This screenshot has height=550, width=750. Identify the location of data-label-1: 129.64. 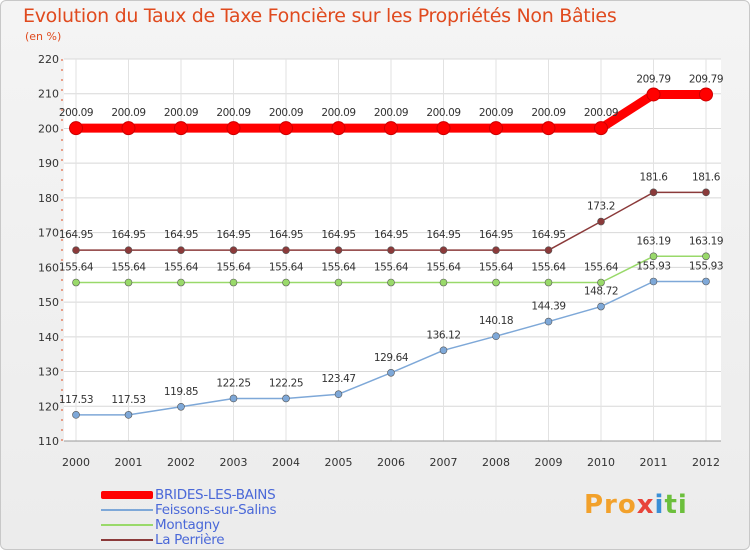
(391, 358).